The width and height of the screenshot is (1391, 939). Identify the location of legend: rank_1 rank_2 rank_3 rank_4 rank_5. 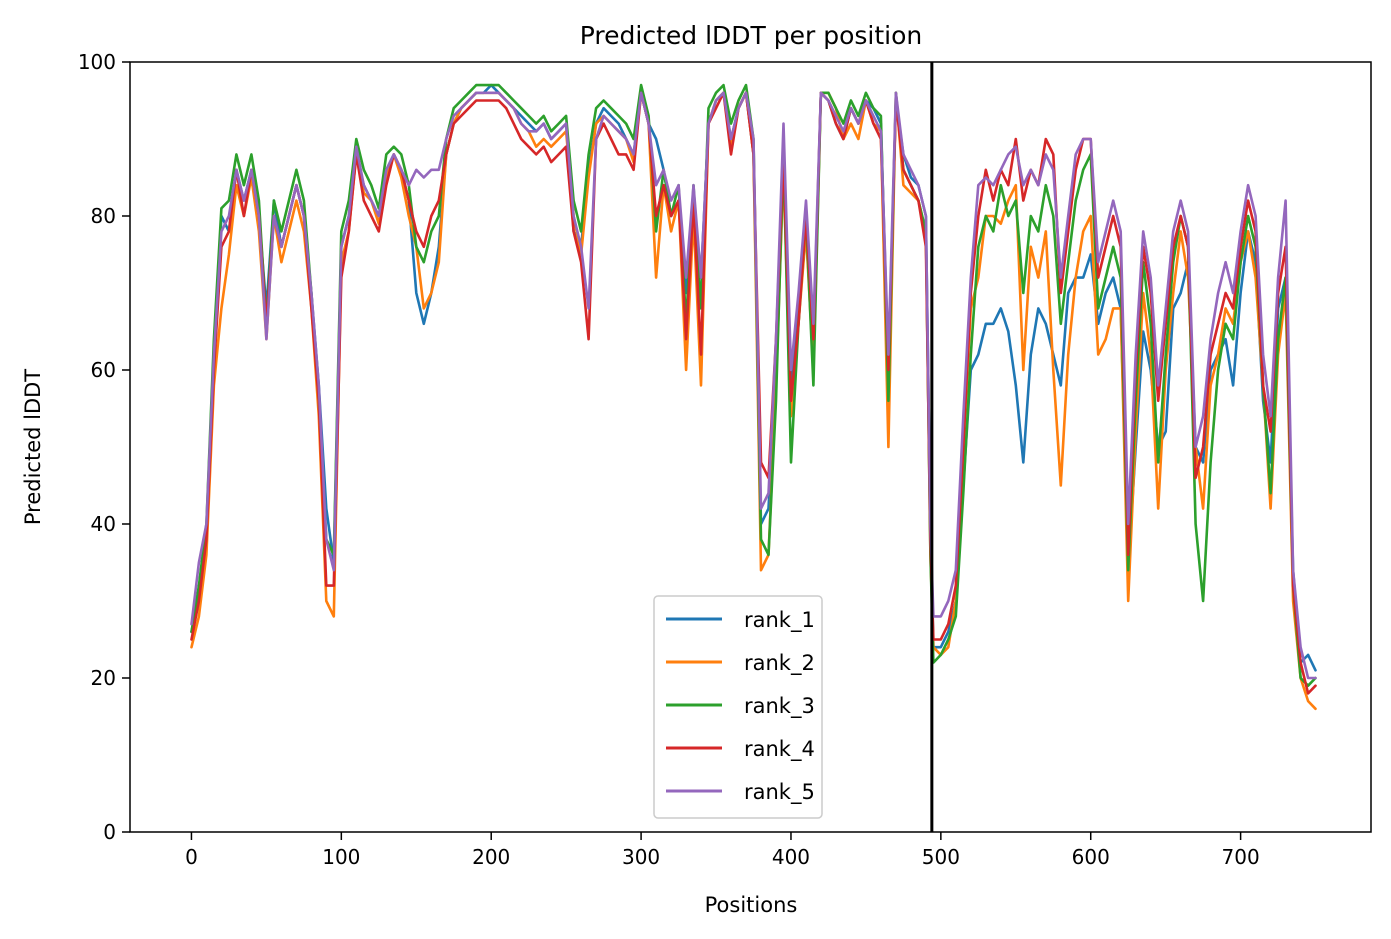
(738, 707).